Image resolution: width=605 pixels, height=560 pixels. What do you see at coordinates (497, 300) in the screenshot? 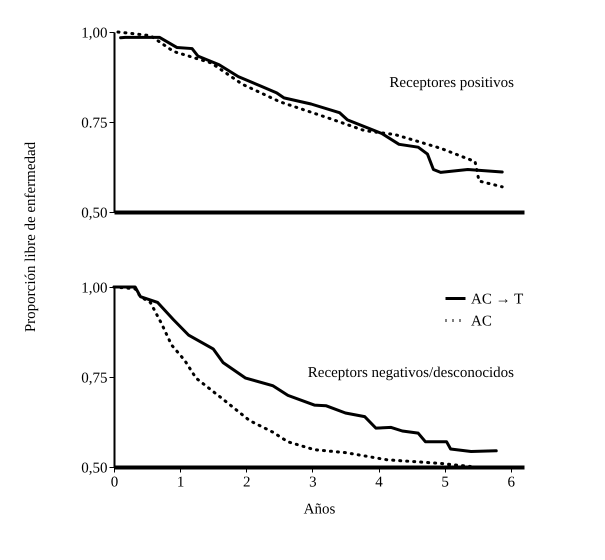
I see `legend-label: AC → T` at bounding box center [497, 300].